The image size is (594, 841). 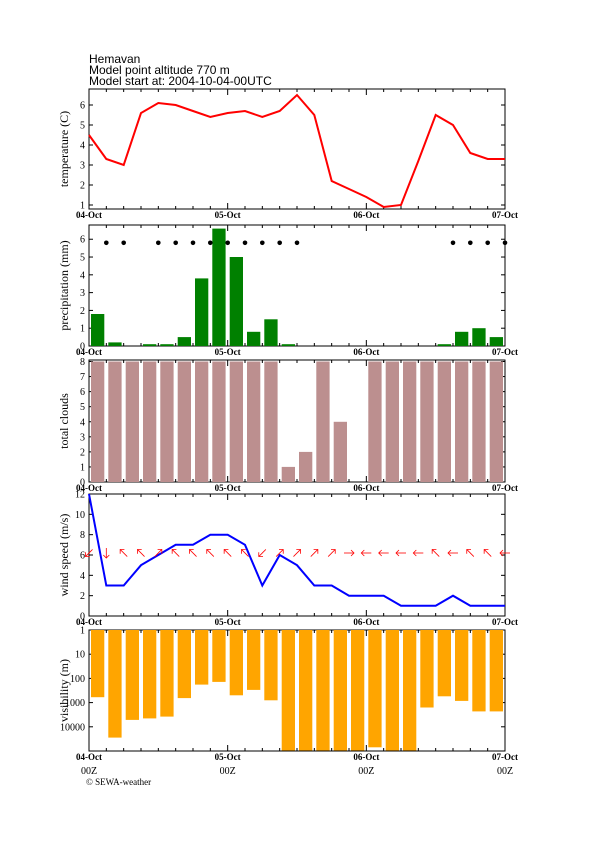 What do you see at coordinates (159, 70) in the screenshot?
I see `altitude-label: Model point altitude 770 m` at bounding box center [159, 70].